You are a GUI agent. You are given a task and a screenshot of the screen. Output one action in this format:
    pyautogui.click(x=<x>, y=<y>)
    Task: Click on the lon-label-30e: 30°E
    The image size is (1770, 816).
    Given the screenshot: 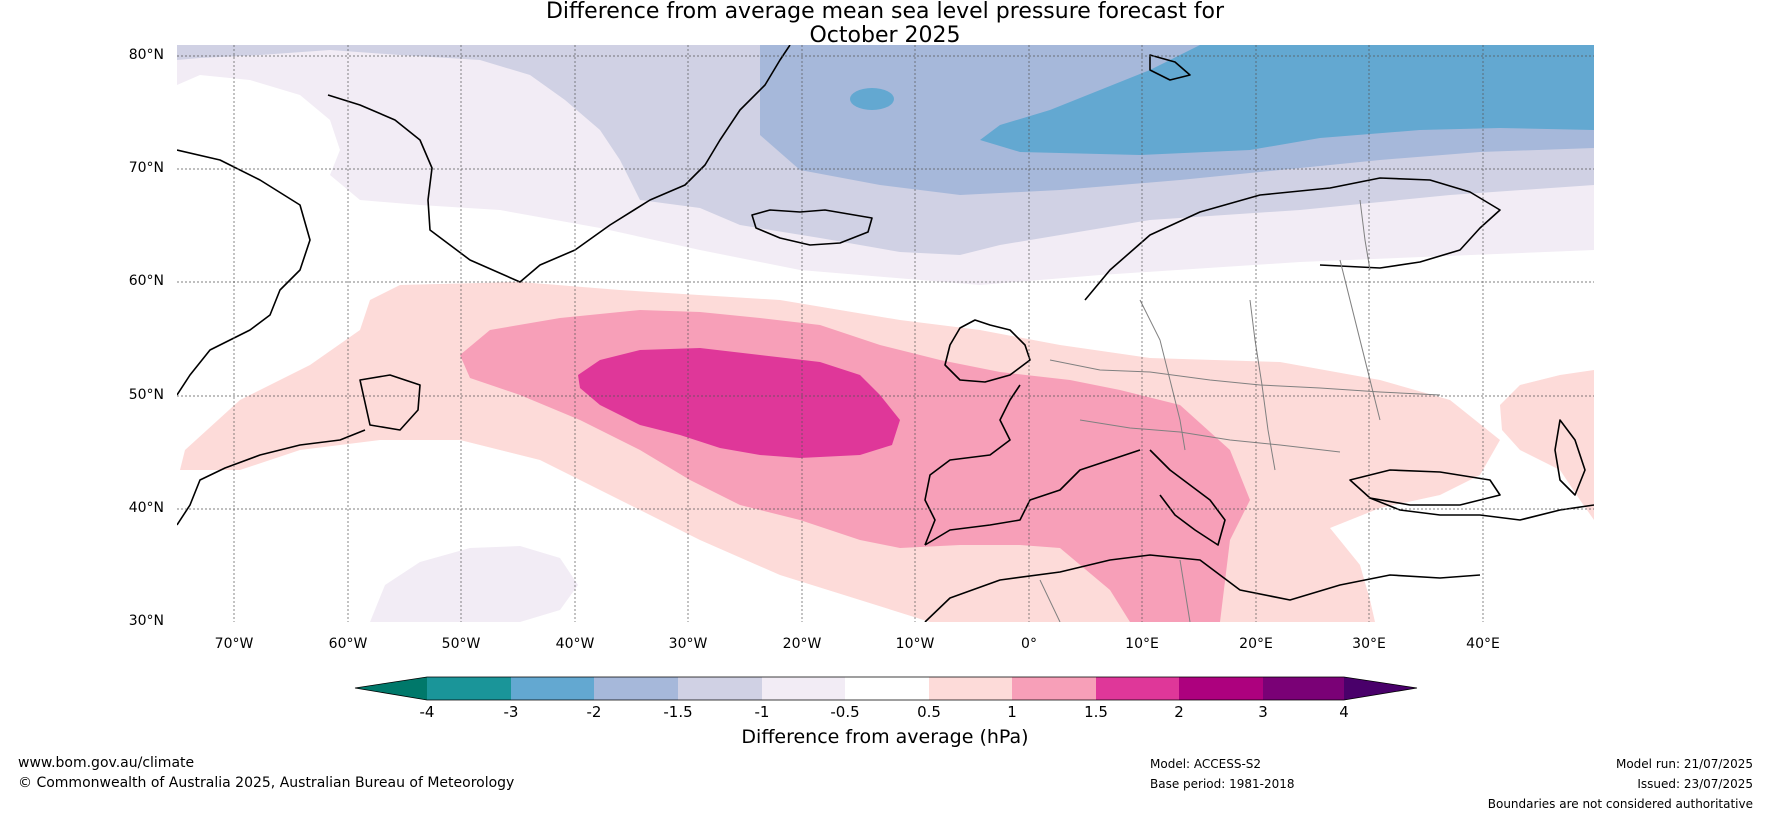 What is the action you would take?
    pyautogui.click(x=1369, y=644)
    